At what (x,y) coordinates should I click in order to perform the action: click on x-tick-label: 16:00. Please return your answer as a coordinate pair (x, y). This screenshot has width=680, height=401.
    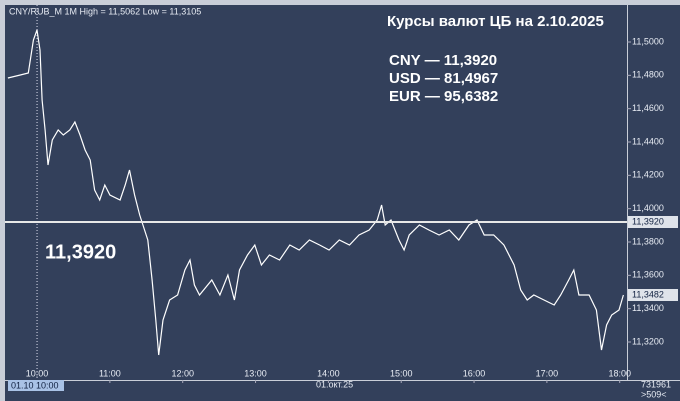
    Looking at the image, I should click on (474, 373).